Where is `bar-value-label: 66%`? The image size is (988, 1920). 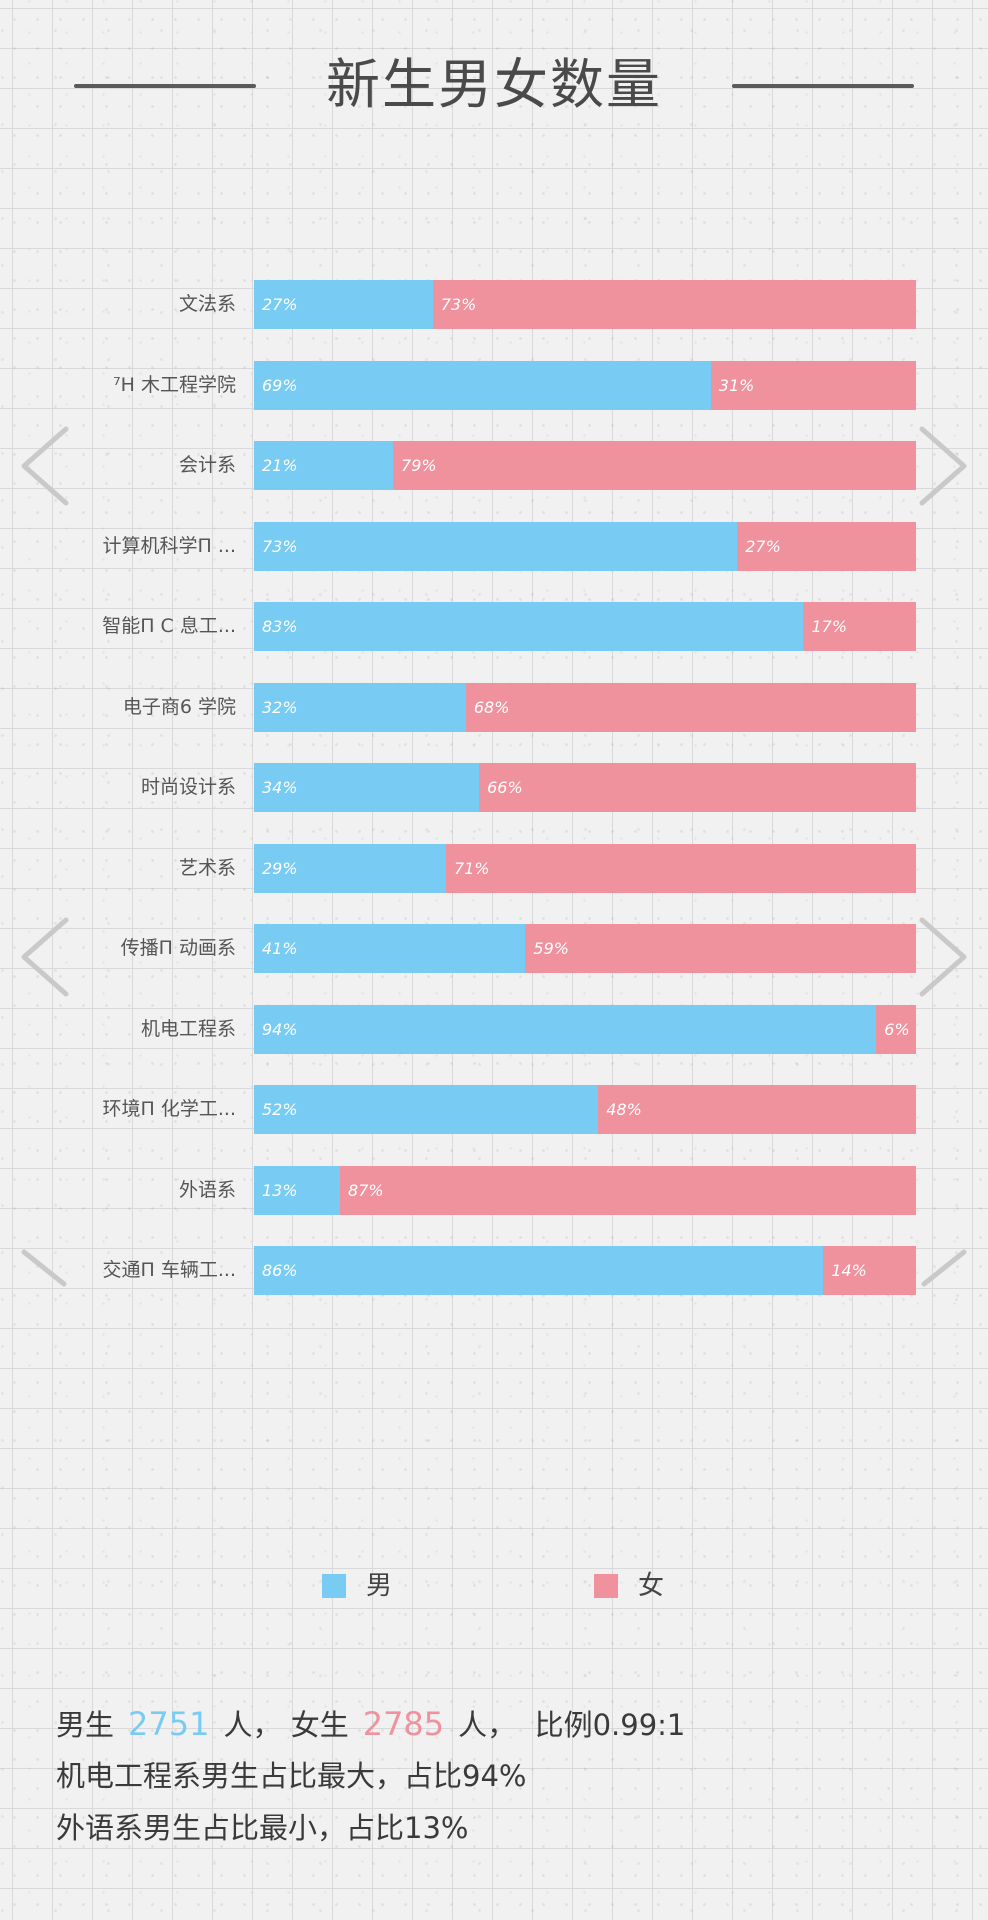 bar-value-label: 66% is located at coordinates (505, 787).